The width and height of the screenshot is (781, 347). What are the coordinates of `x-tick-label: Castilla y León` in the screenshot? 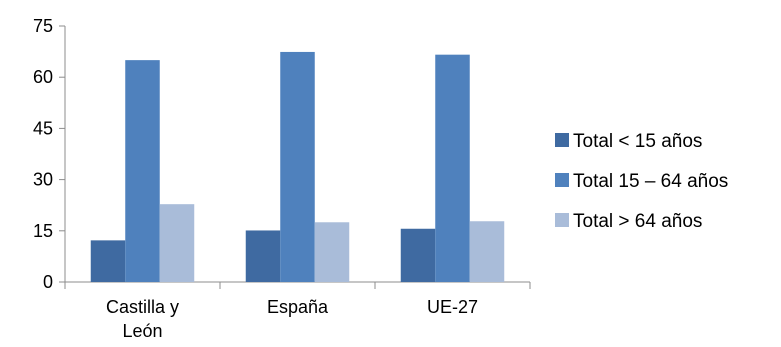 It's located at (142, 319).